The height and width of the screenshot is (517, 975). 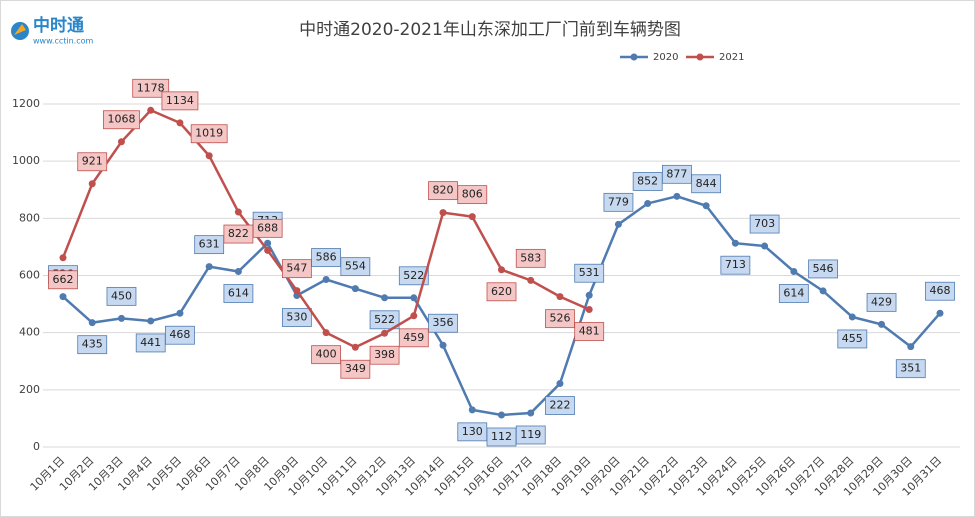 What do you see at coordinates (731, 57) in the screenshot?
I see `legend-label: 2021` at bounding box center [731, 57].